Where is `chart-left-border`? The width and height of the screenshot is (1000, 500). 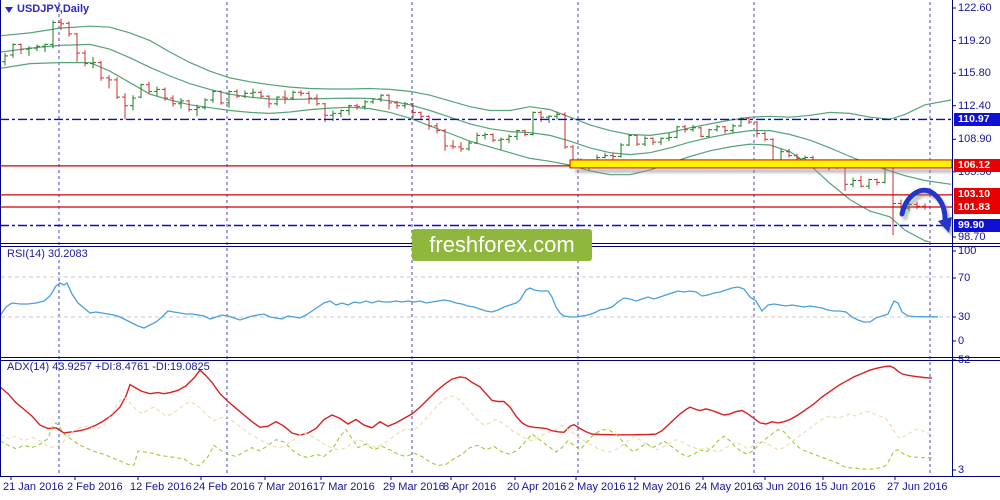 chart-left-border is located at coordinates (0, 238).